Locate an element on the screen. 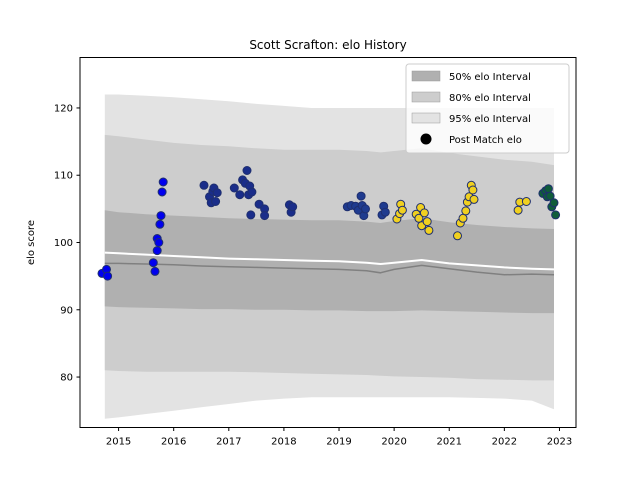 The height and width of the screenshot is (480, 640). y-tick-label: 100 is located at coordinates (63, 243).